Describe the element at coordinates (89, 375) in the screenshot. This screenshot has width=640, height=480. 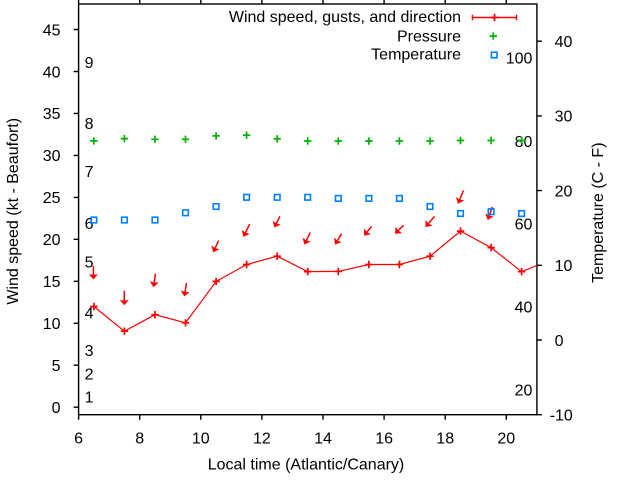
I see `svg-text: 2` at that location.